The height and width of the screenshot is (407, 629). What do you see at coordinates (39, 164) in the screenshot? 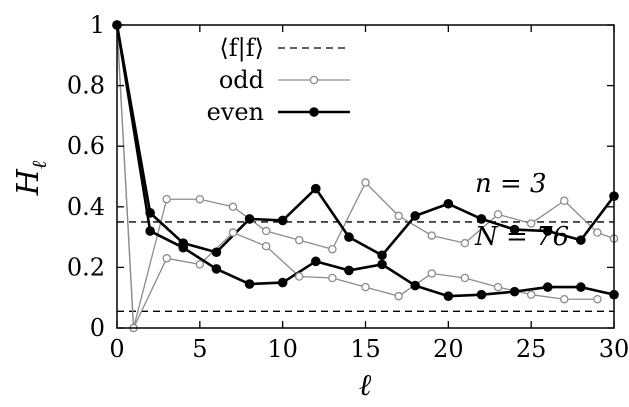
I see `y-axis-label-sub: ℓ` at bounding box center [39, 164].